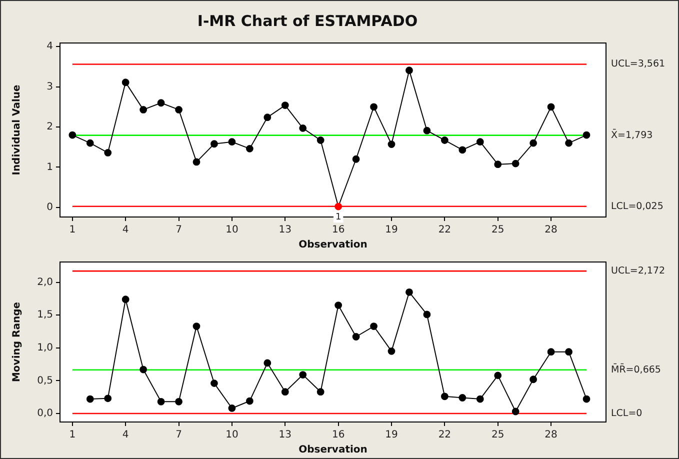 The width and height of the screenshot is (679, 459). I want to click on y-tick-label: 1,5, so click(45, 315).